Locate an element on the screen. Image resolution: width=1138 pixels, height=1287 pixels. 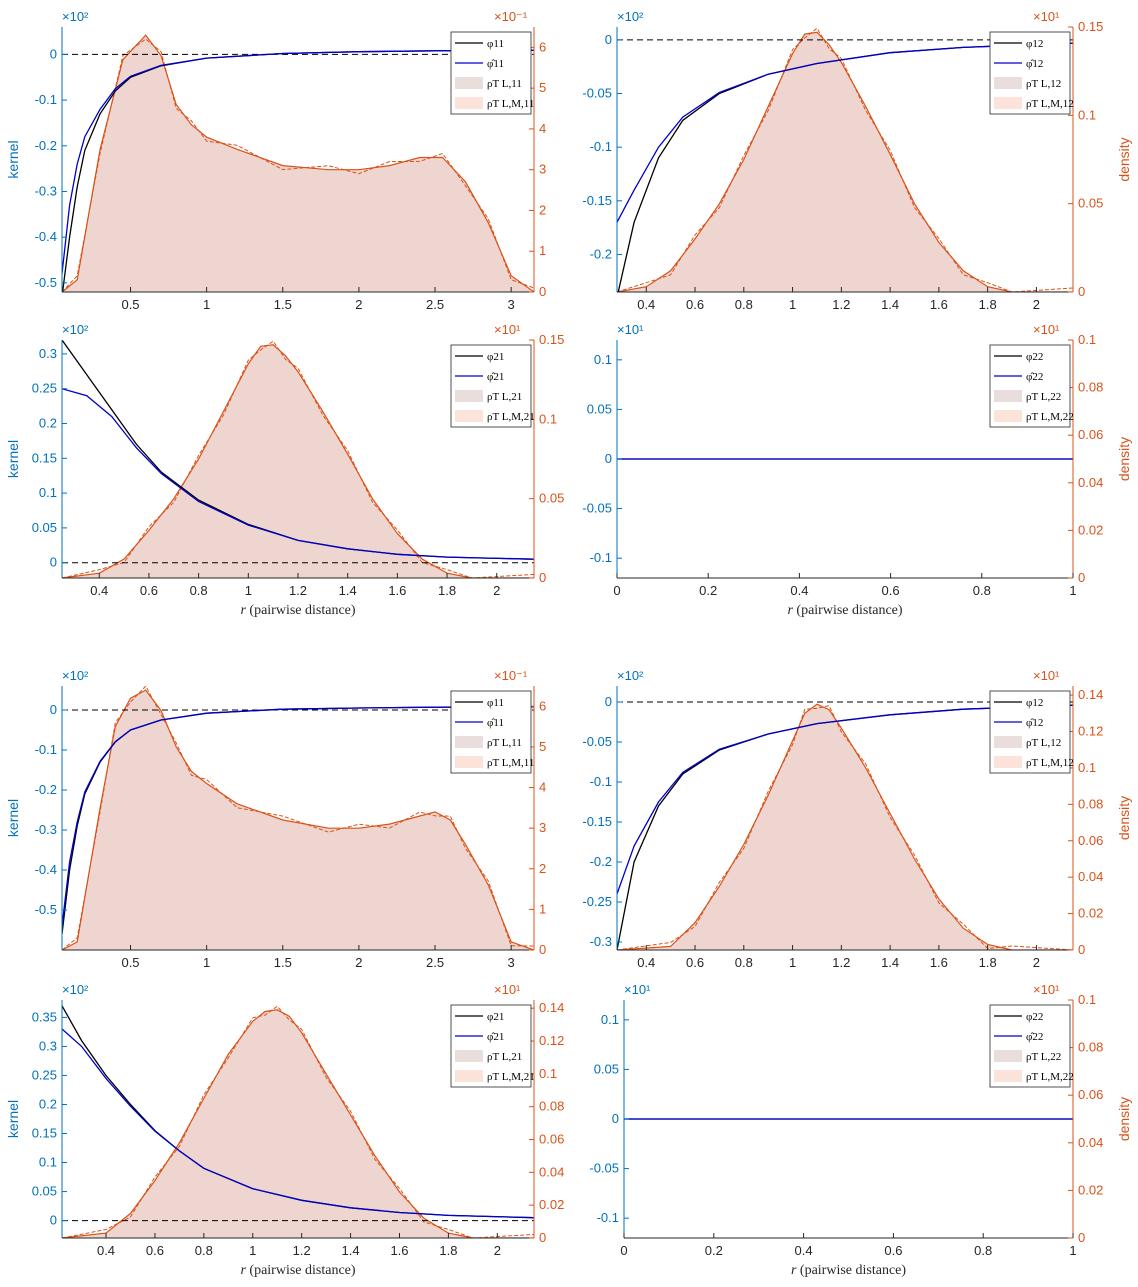
x-tick-label: 1.2 is located at coordinates (841, 962).